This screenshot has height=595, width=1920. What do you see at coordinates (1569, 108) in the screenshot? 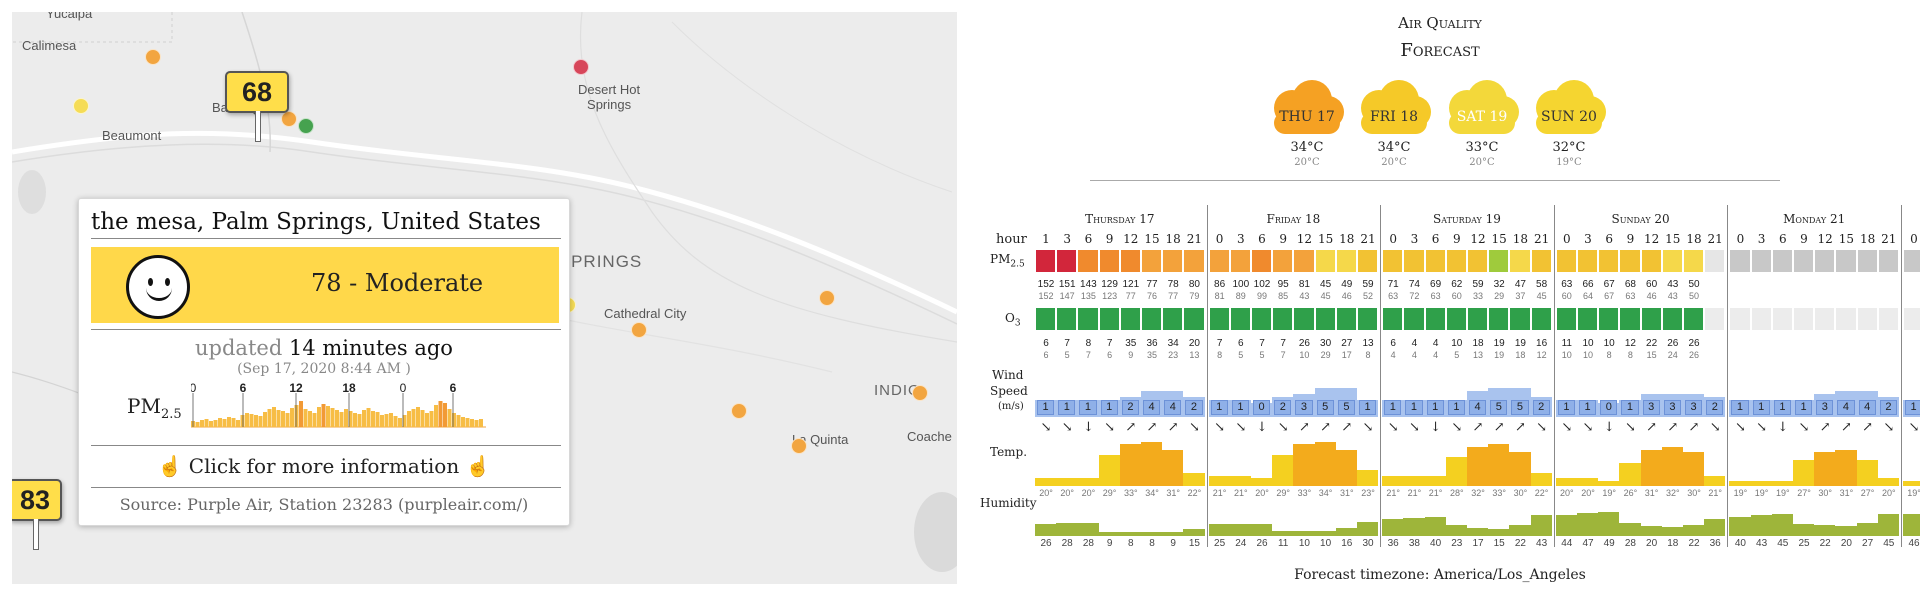
I see `day-summary-cloud: SUN 20` at bounding box center [1569, 108].